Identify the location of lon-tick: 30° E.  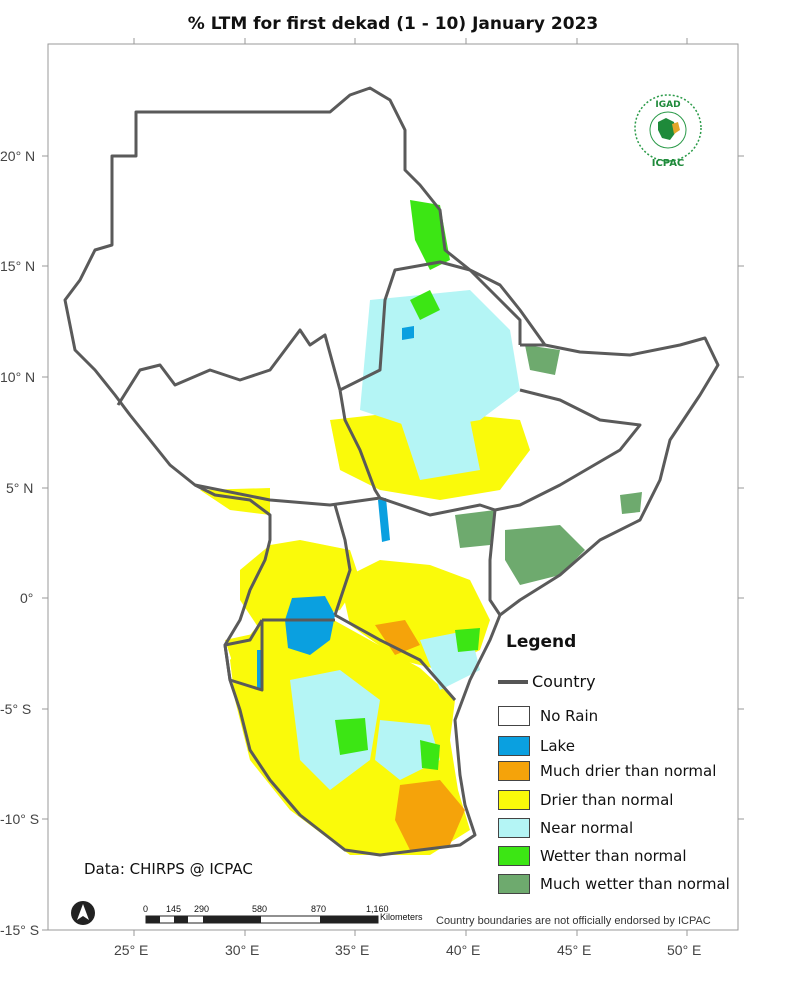
(242, 950).